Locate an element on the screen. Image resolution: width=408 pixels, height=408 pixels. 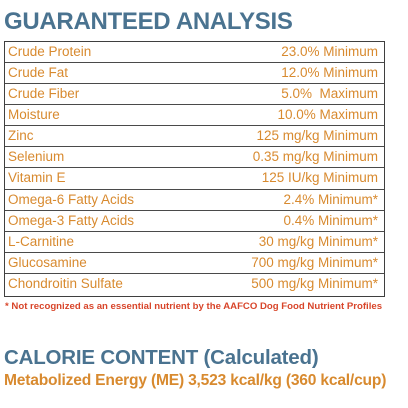
nutrient-value: 30 mg/kg Minimum* is located at coordinates (318, 241).